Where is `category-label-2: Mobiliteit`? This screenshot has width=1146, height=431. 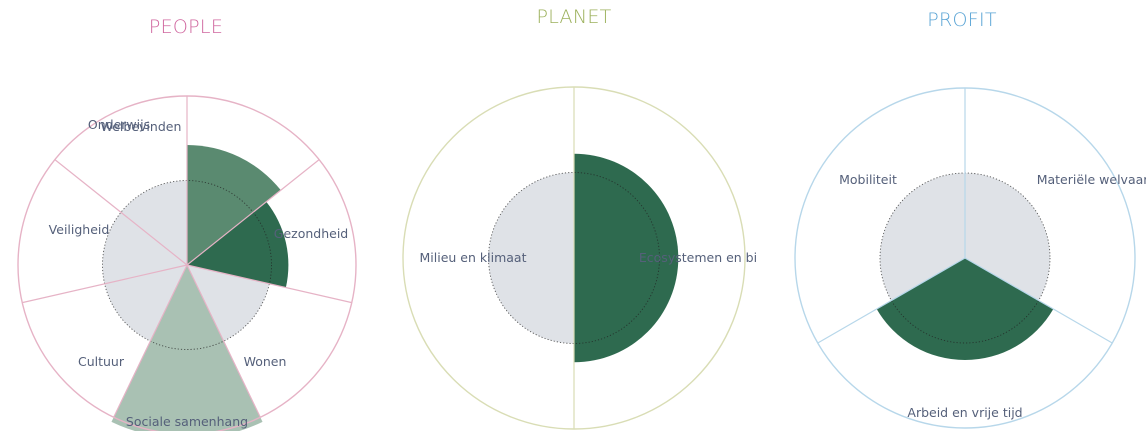
category-label-2: Mobiliteit is located at coordinates (868, 179).